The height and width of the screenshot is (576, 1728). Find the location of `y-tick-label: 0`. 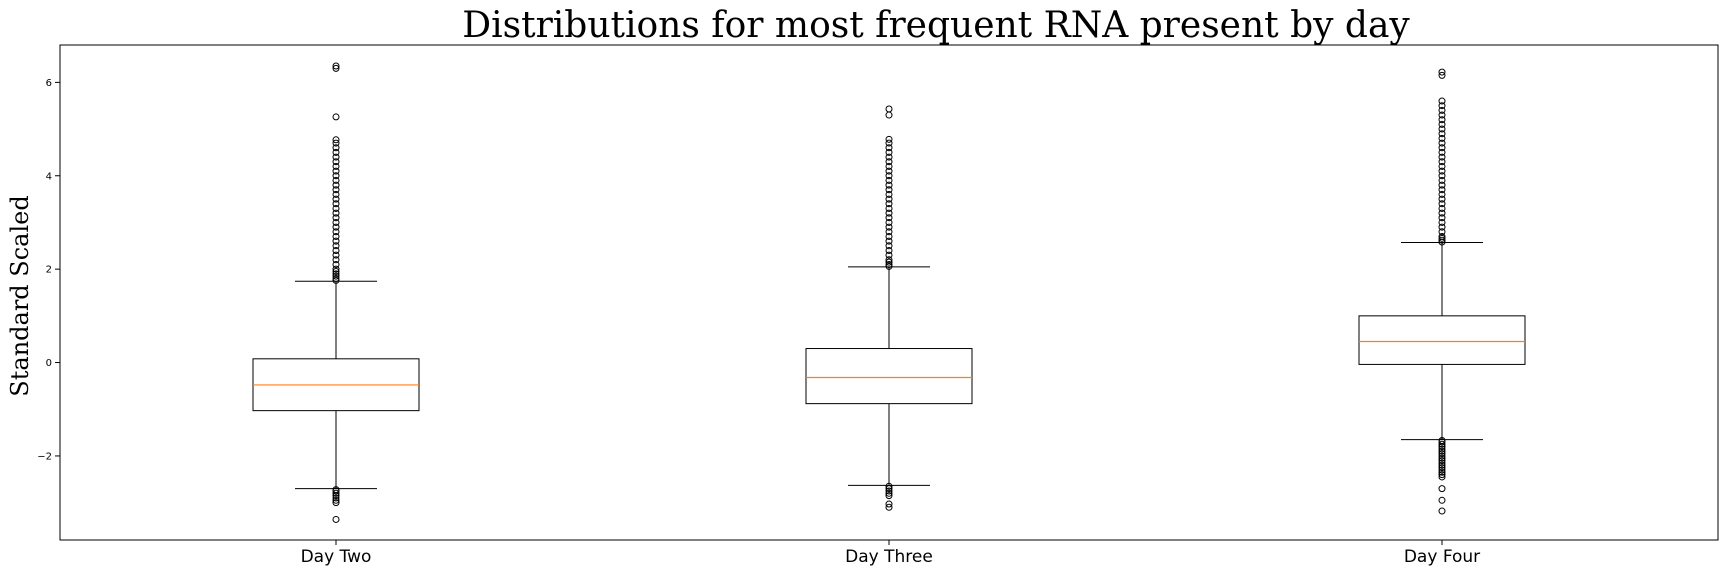

y-tick-label: 0 is located at coordinates (49, 363).